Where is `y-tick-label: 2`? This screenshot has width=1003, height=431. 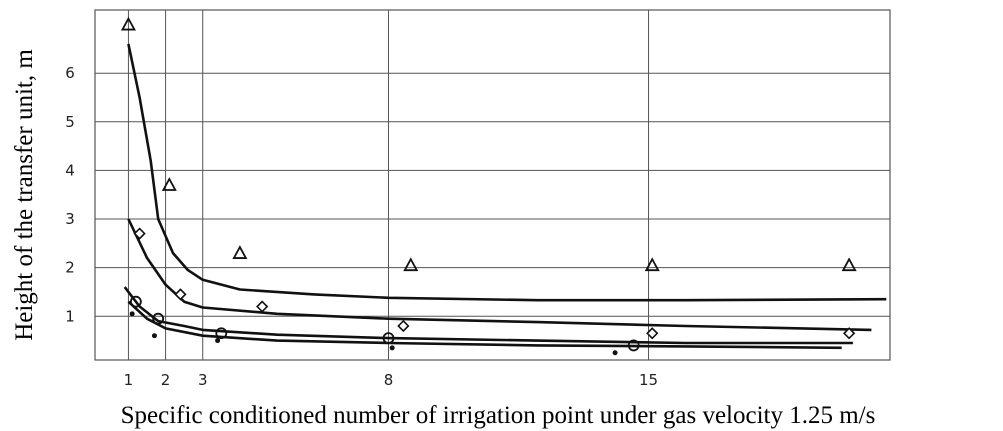
y-tick-label: 2 is located at coordinates (70, 268).